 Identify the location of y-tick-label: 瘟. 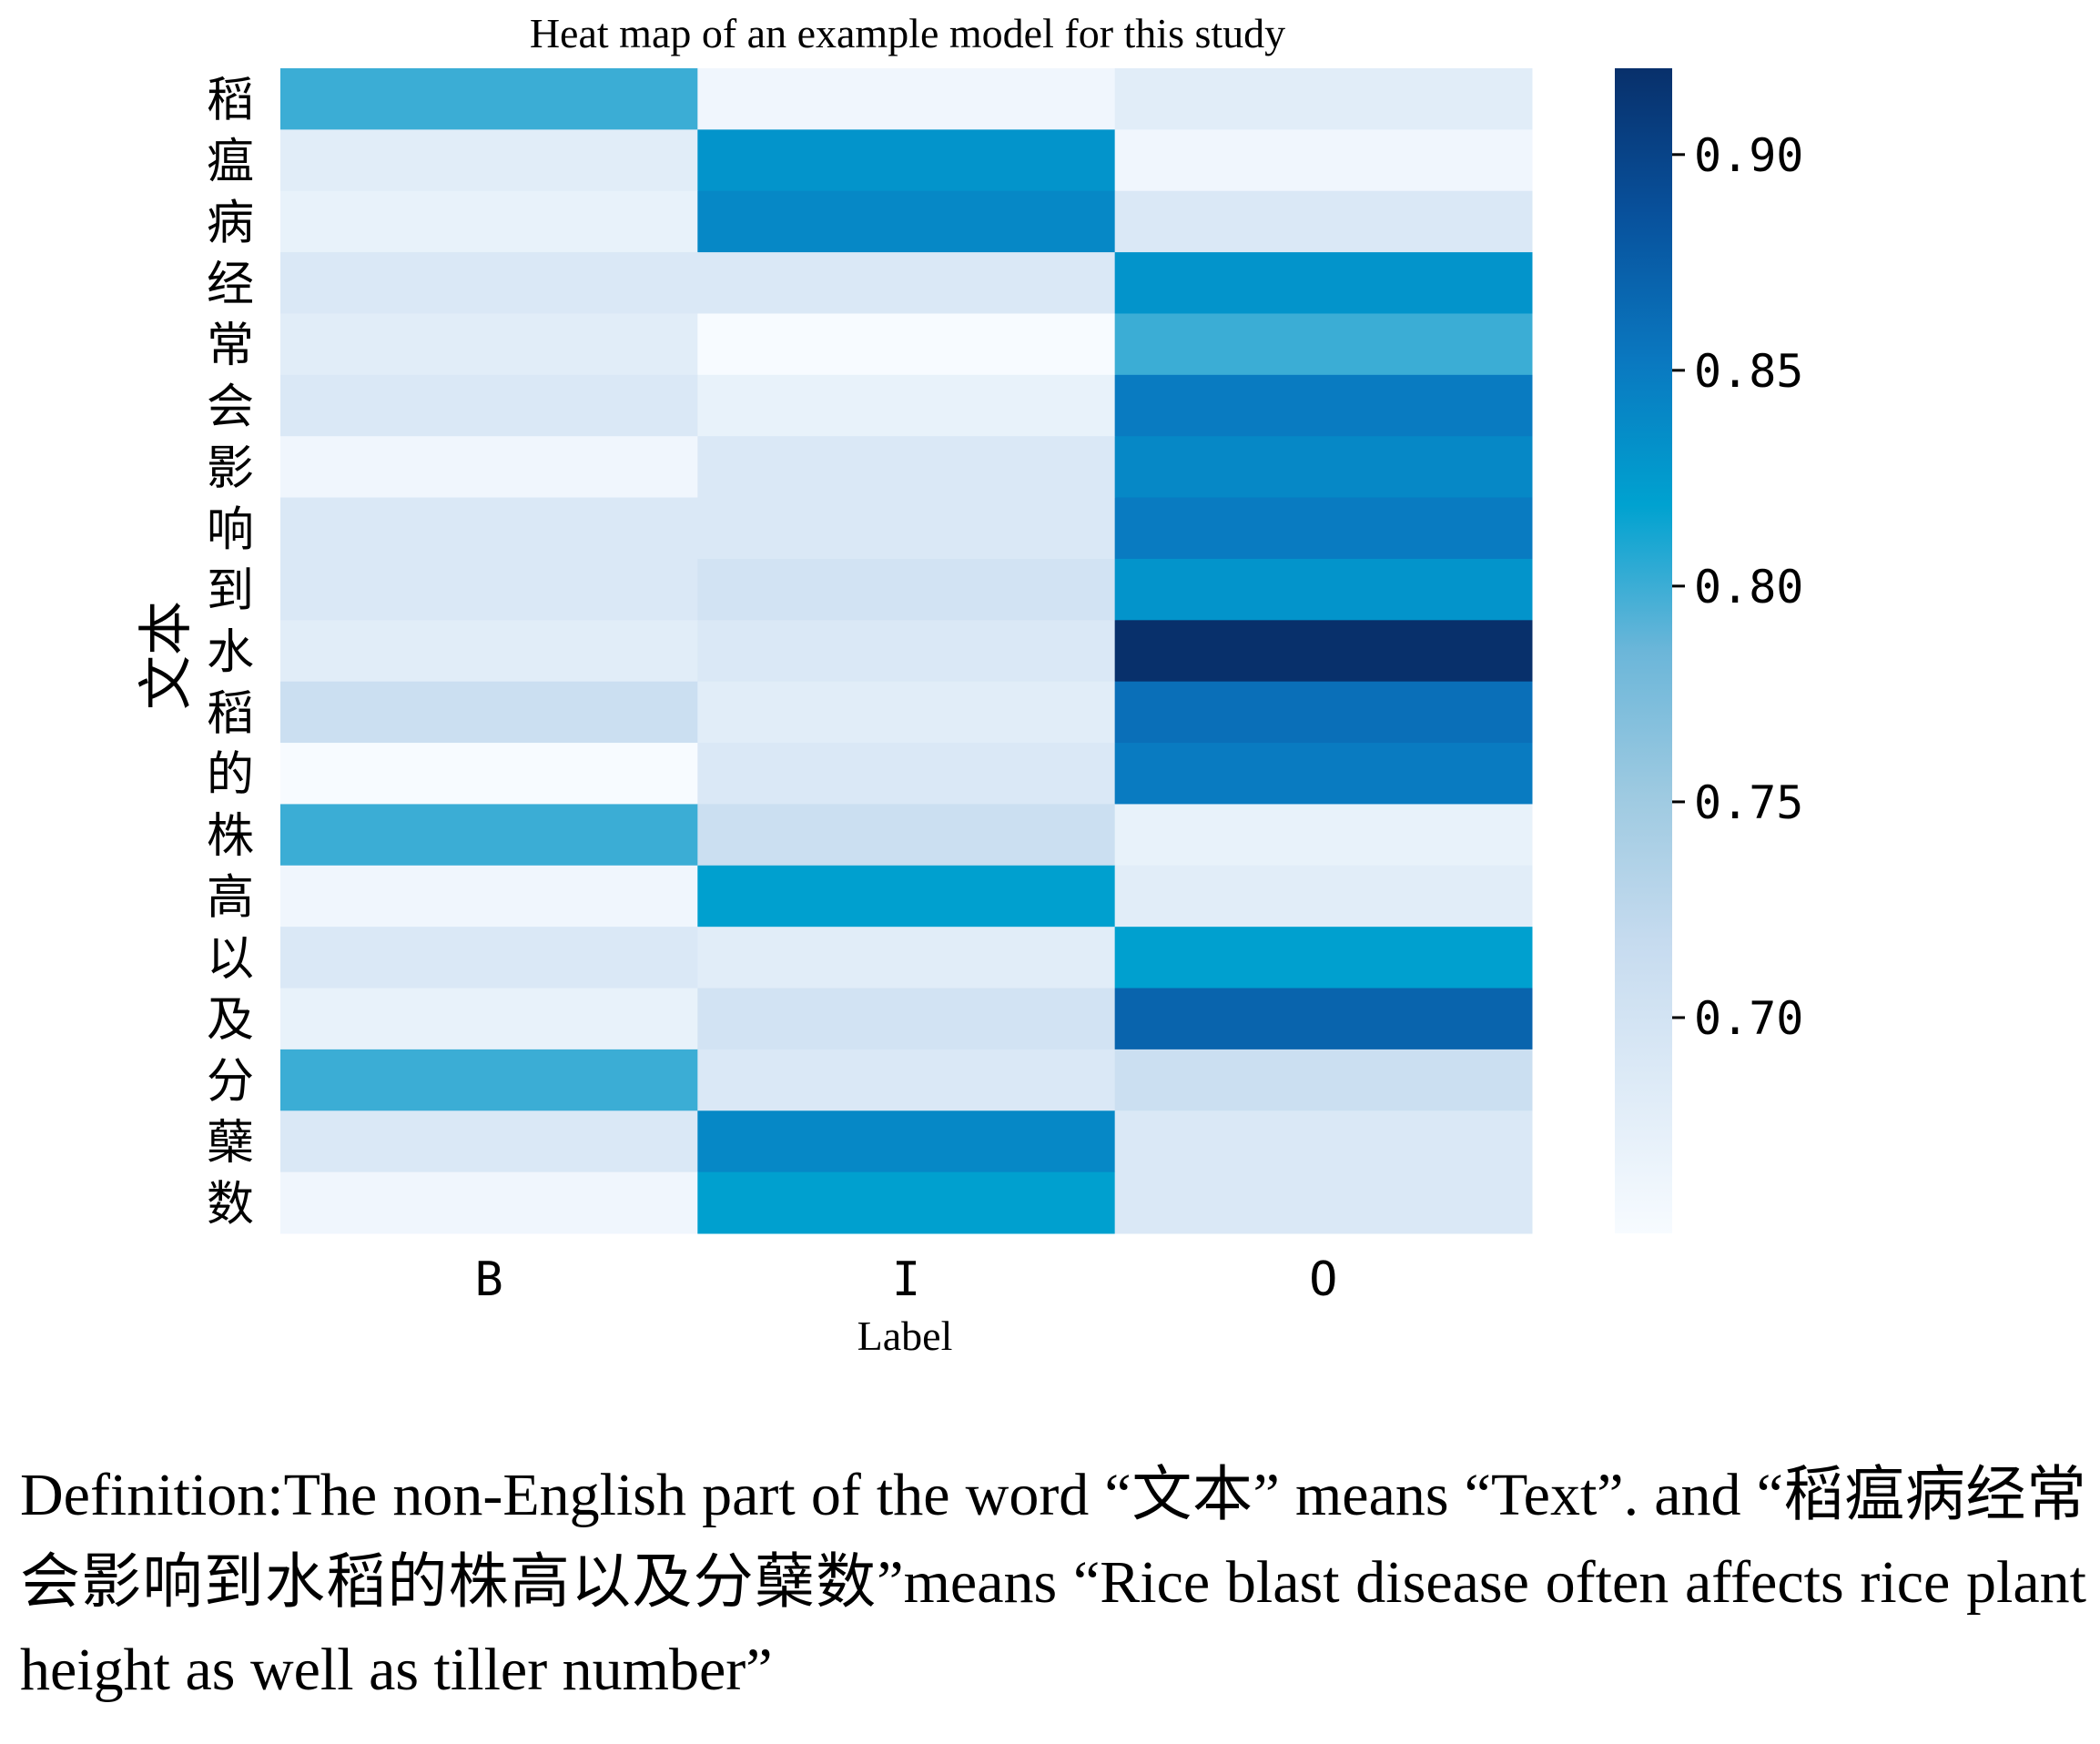
(230, 162).